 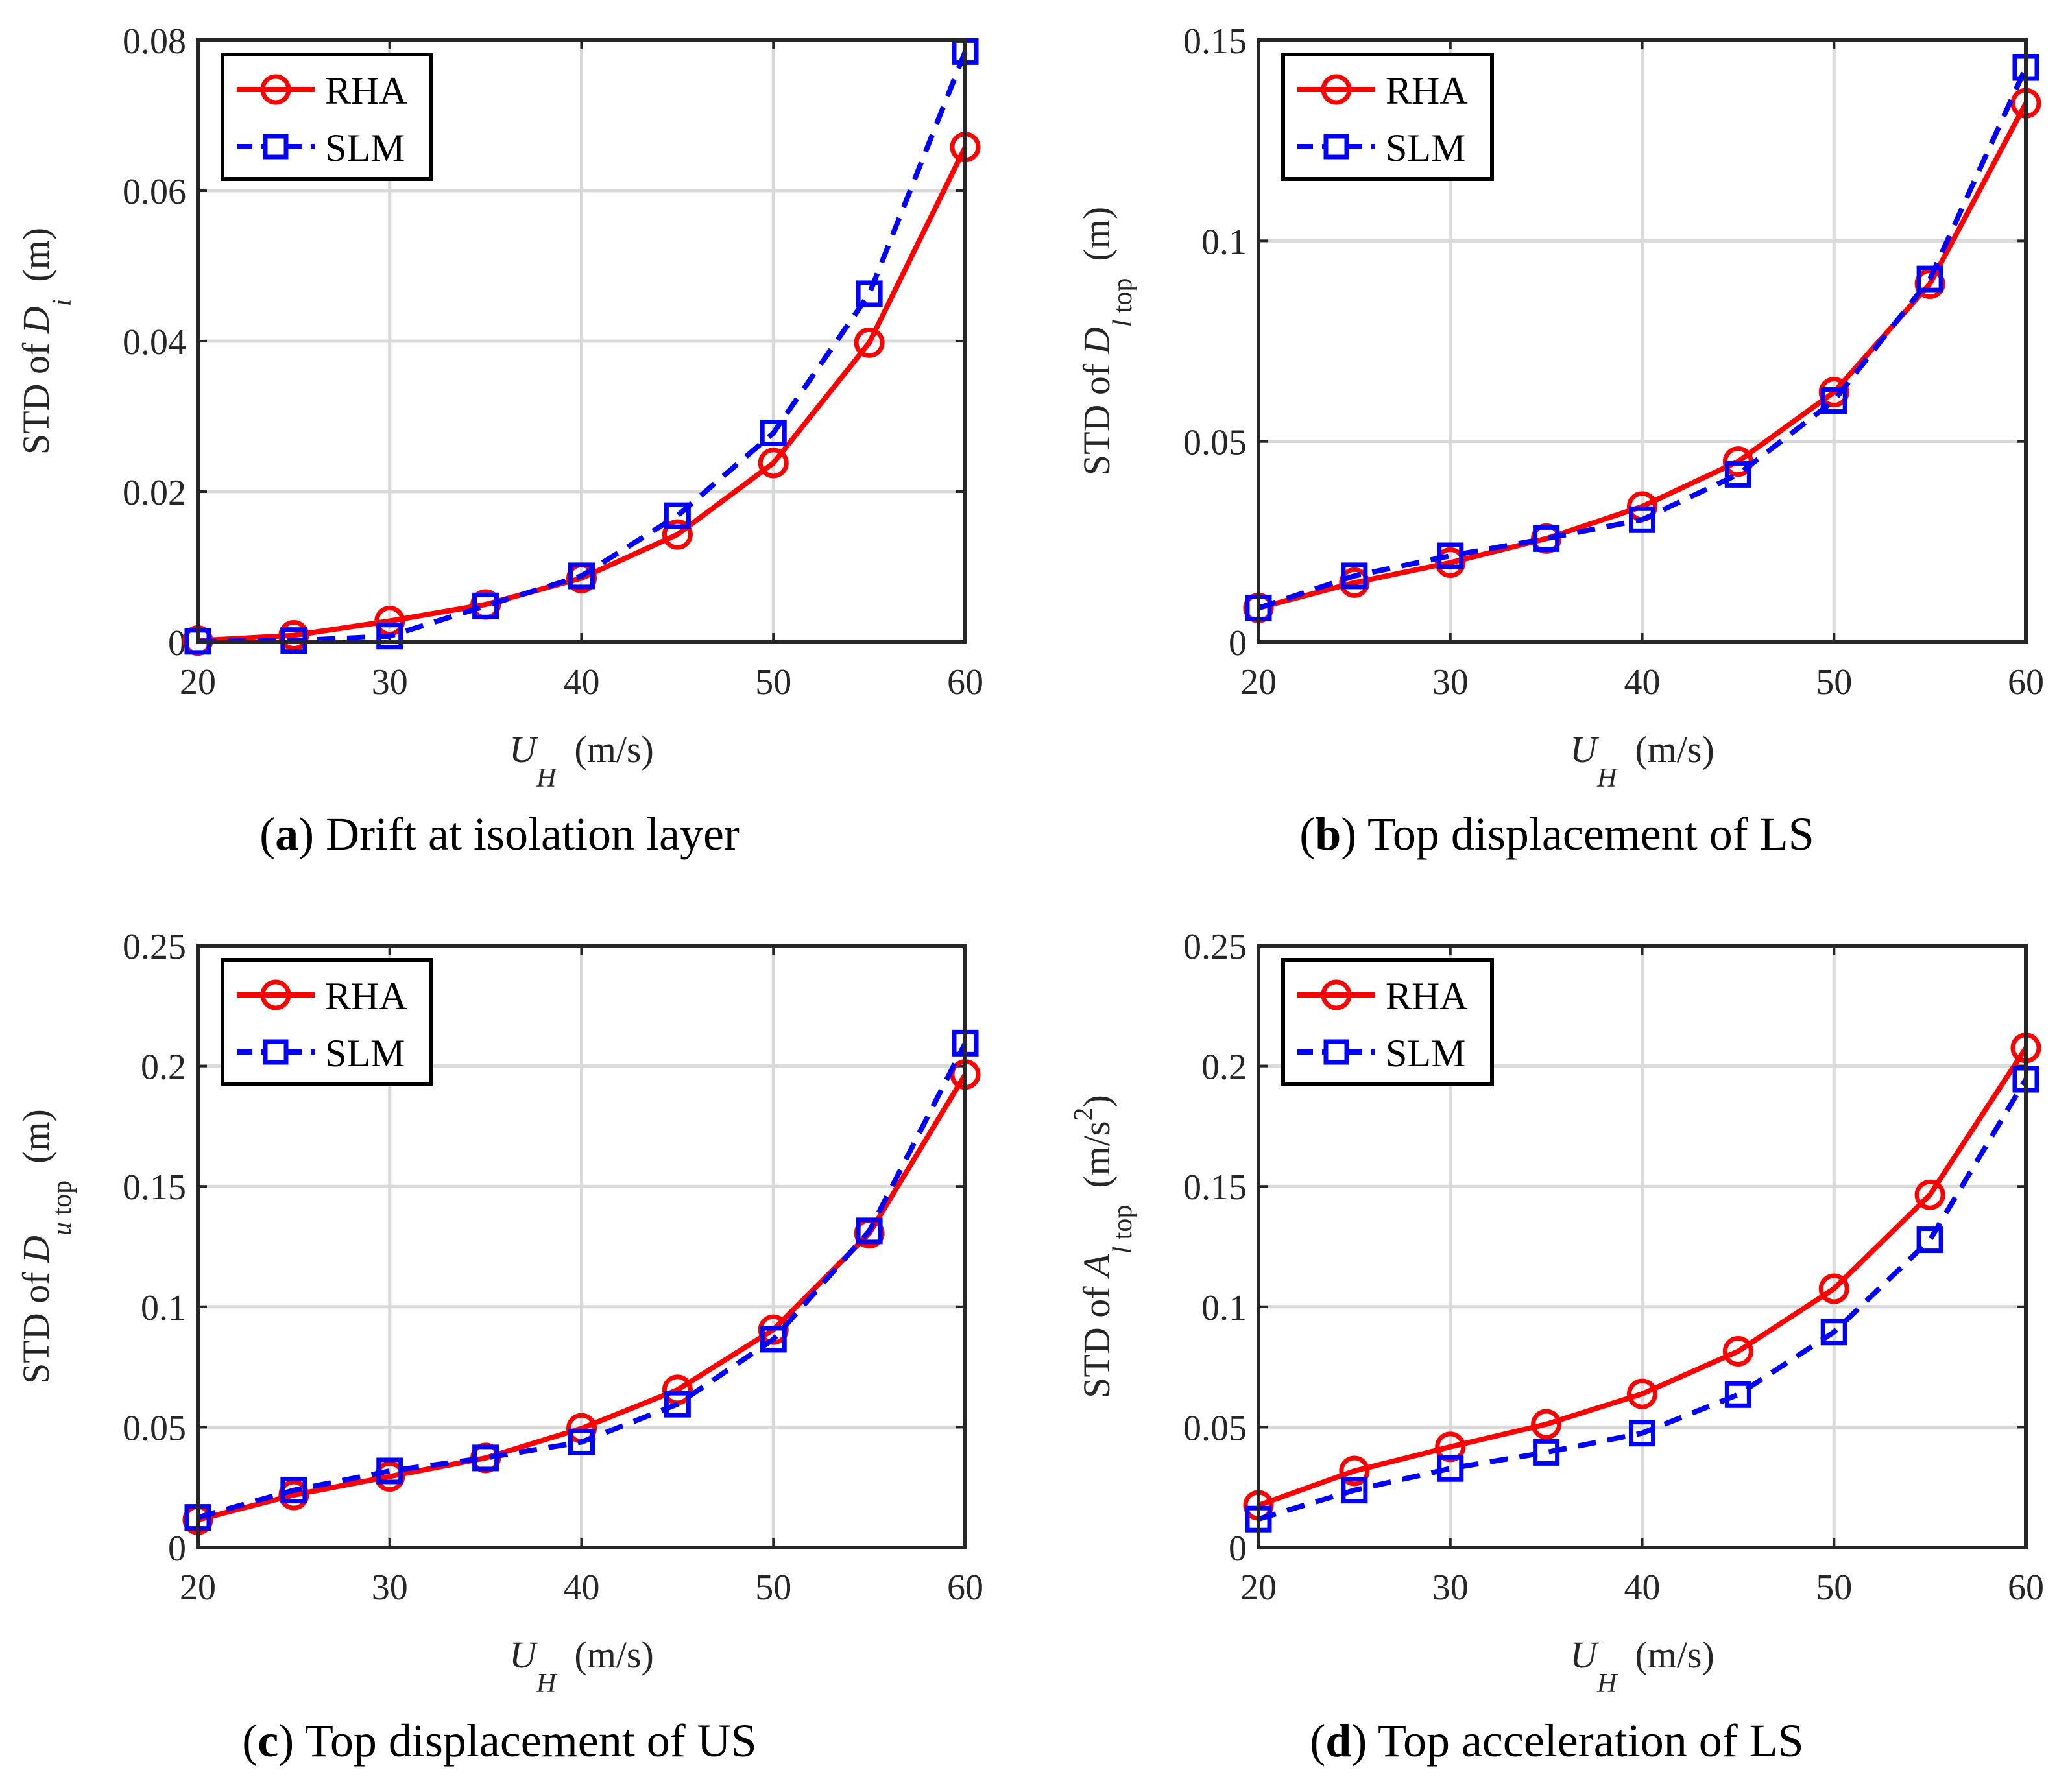 What do you see at coordinates (154, 1187) in the screenshot?
I see `y-tick-label: 0.15` at bounding box center [154, 1187].